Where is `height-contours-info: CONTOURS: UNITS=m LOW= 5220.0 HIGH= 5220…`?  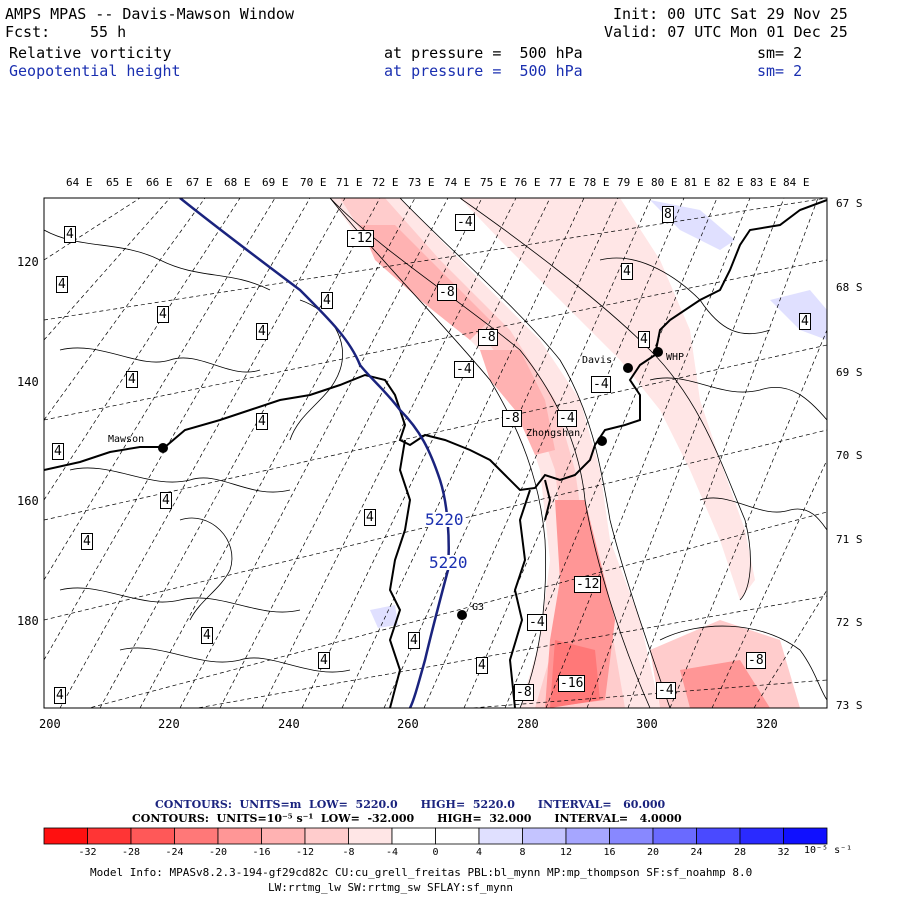 height-contours-info: CONTOURS: UNITS=m LOW= 5220.0 HIGH= 5220… is located at coordinates (410, 804).